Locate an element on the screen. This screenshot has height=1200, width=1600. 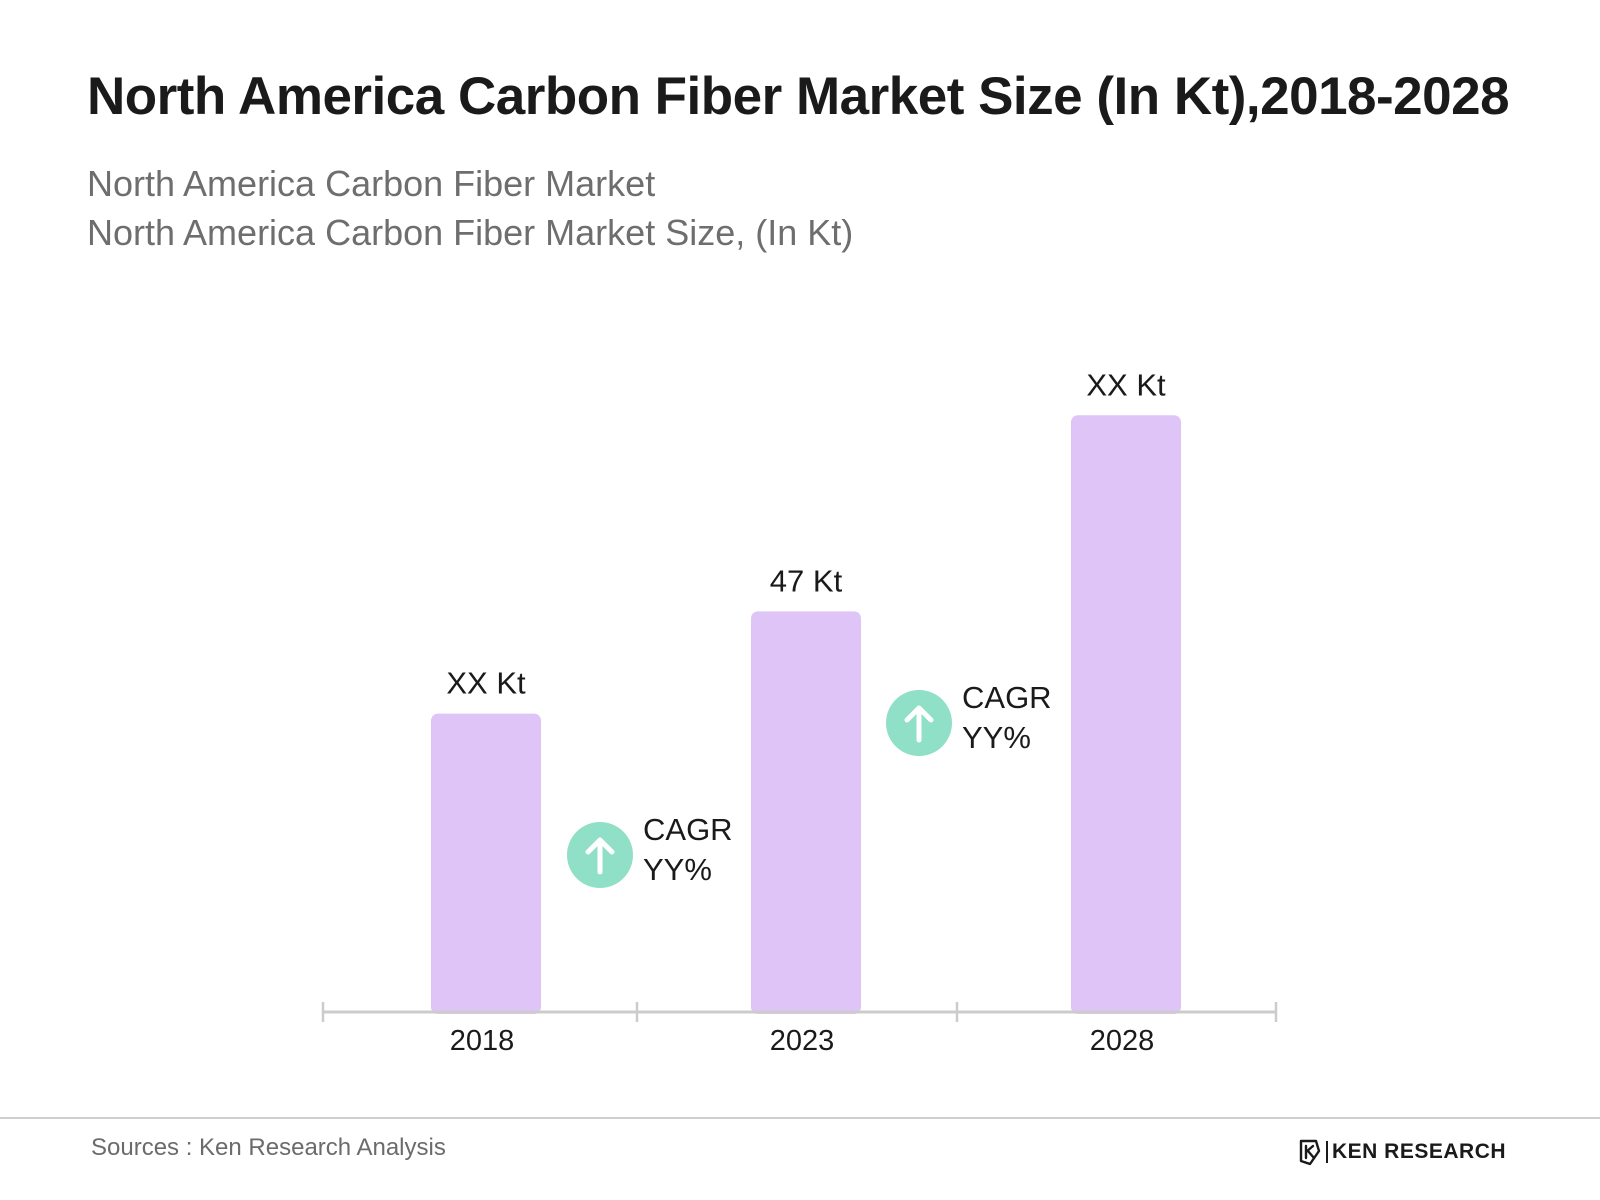
logo-text: KEN RESEARCH is located at coordinates (1419, 1151).